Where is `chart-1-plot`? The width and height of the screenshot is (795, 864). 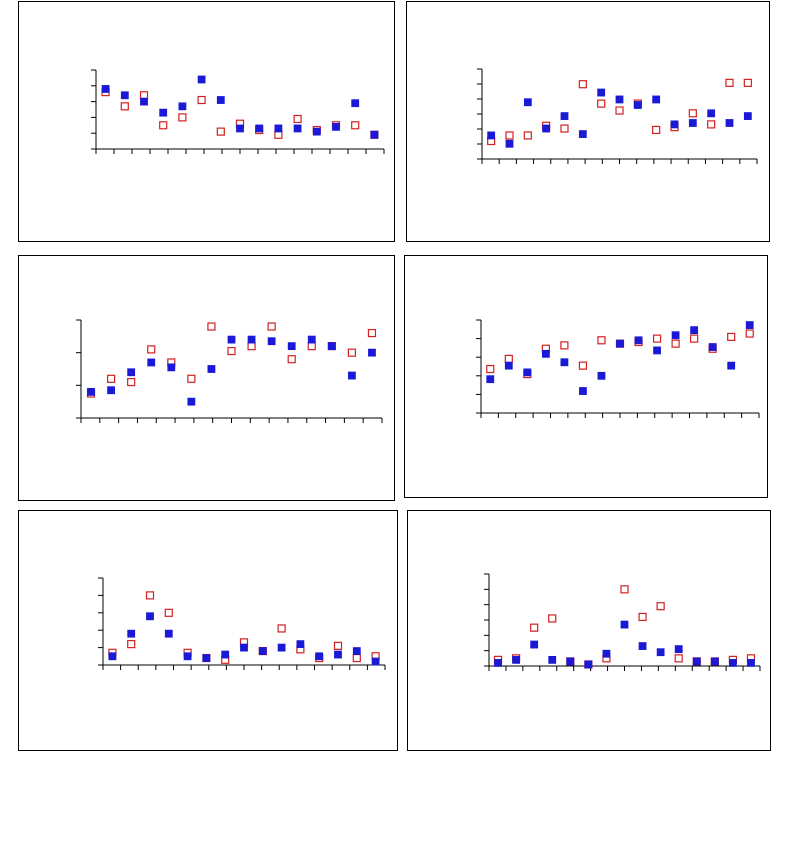 chart-1-plot is located at coordinates (238, 111).